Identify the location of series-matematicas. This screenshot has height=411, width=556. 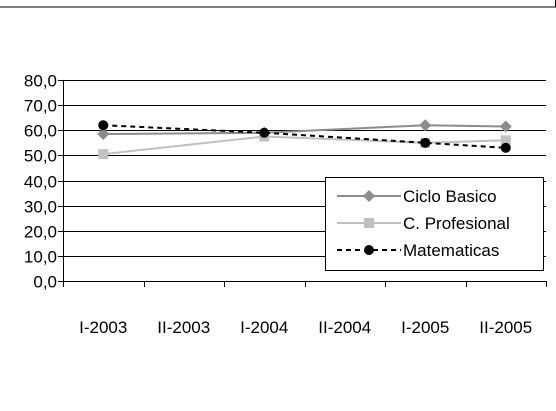
(304, 136).